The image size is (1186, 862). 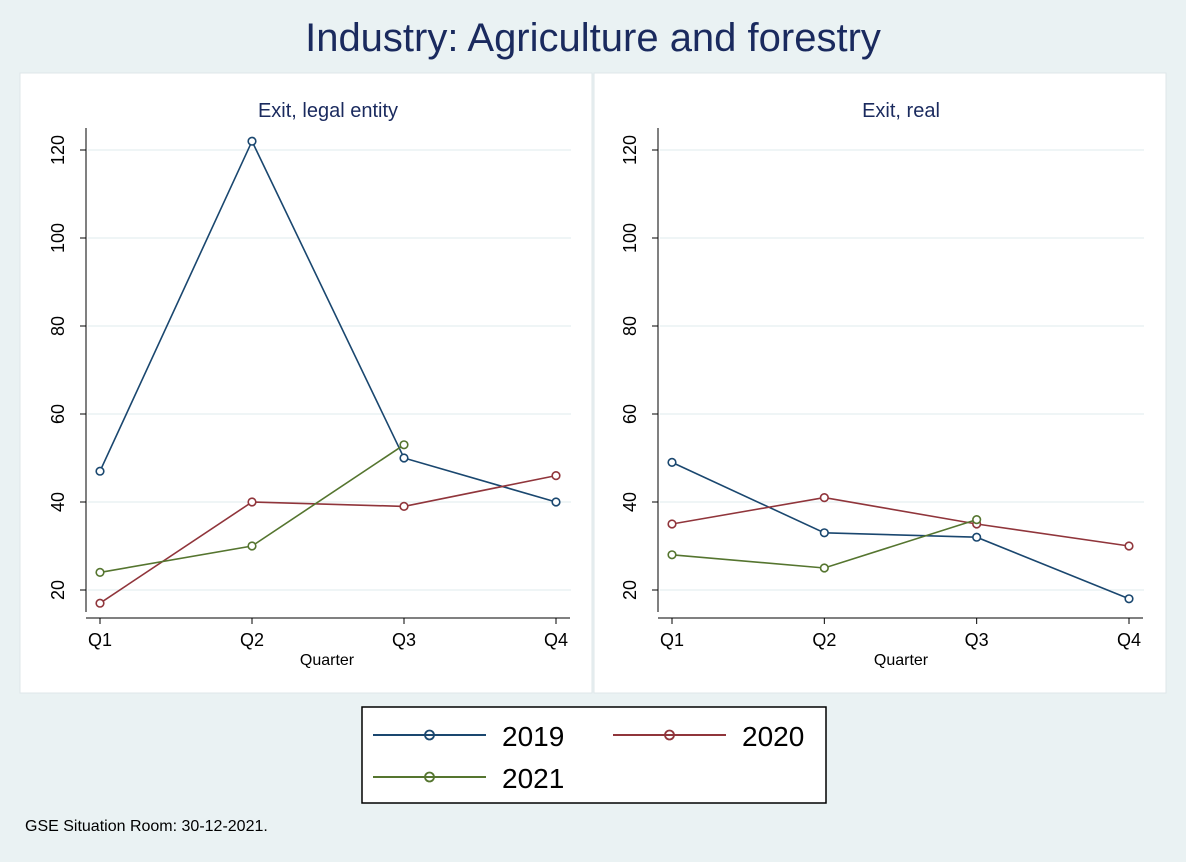 I want to click on legend-label-2020: 2020, so click(x=773, y=736).